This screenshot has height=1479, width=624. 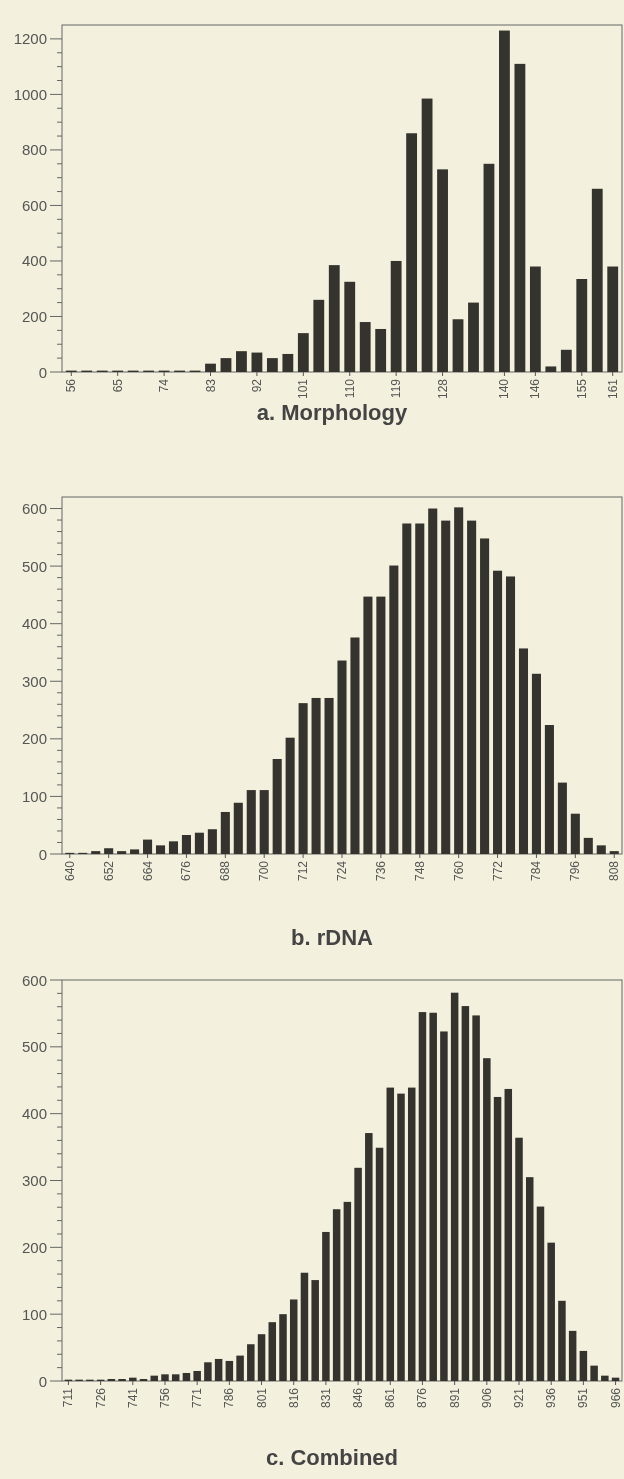 I want to click on x-tick-label: 891, so click(x=454, y=1398).